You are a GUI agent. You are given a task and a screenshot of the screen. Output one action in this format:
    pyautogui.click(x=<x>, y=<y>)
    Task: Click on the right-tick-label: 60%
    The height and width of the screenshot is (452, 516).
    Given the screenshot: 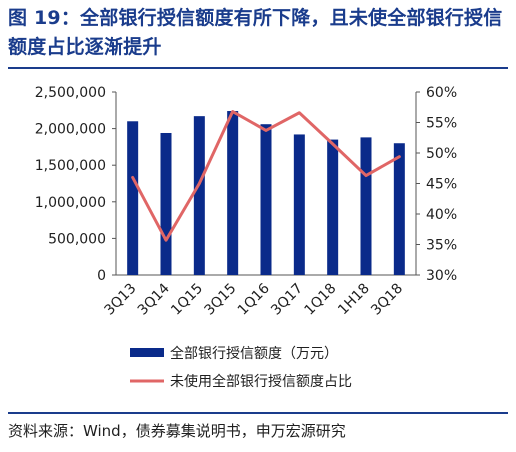 What is the action you would take?
    pyautogui.click(x=441, y=93)
    